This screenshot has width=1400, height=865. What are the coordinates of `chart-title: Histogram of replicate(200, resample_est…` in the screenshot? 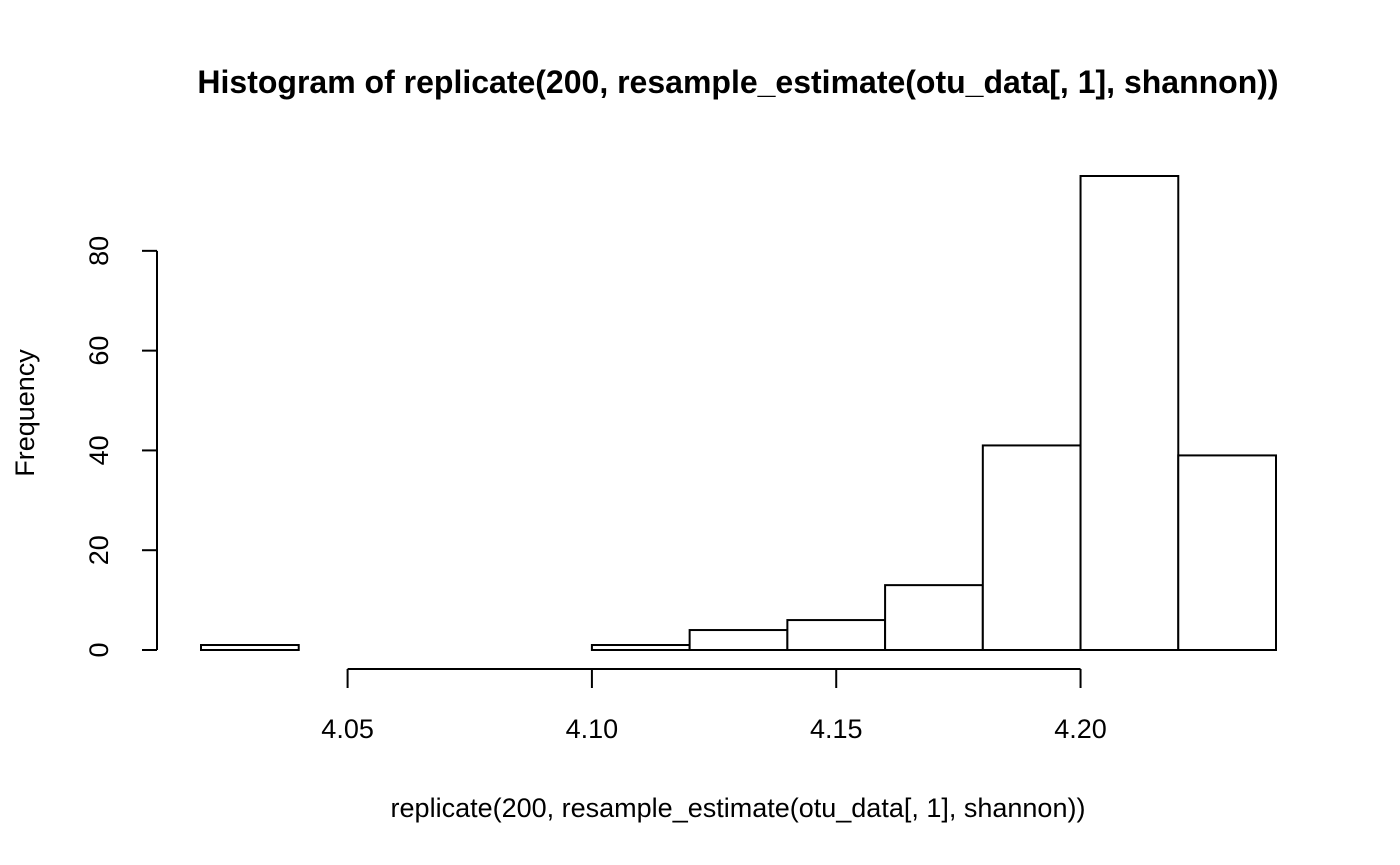 It's located at (737, 82).